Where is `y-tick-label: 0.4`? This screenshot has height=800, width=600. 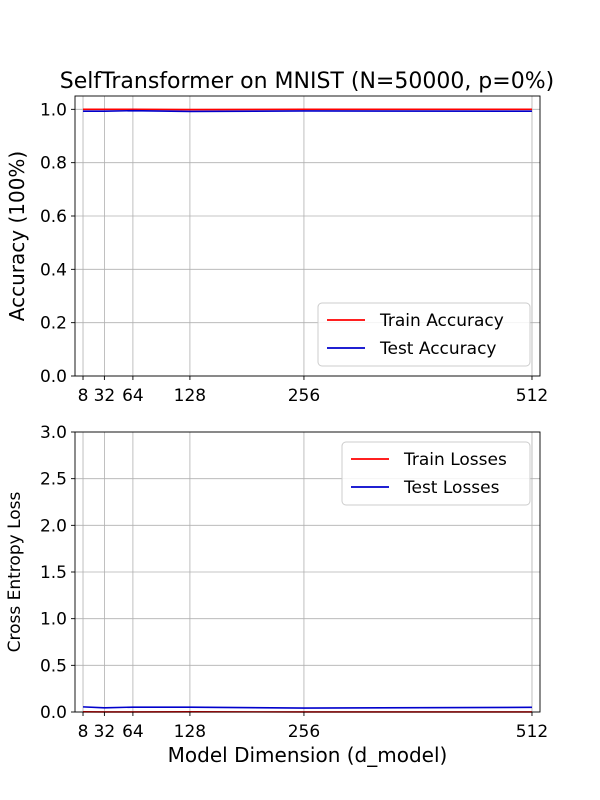 y-tick-label: 0.4 is located at coordinates (53, 270).